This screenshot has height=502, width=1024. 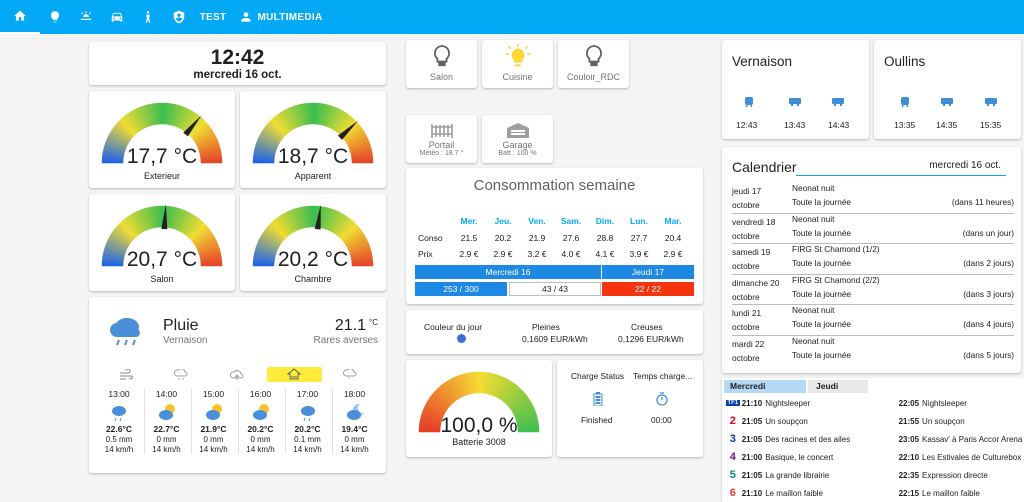 I want to click on transit-card-oullins: Oullins 13:35 14:35 15:35, so click(x=947, y=89).